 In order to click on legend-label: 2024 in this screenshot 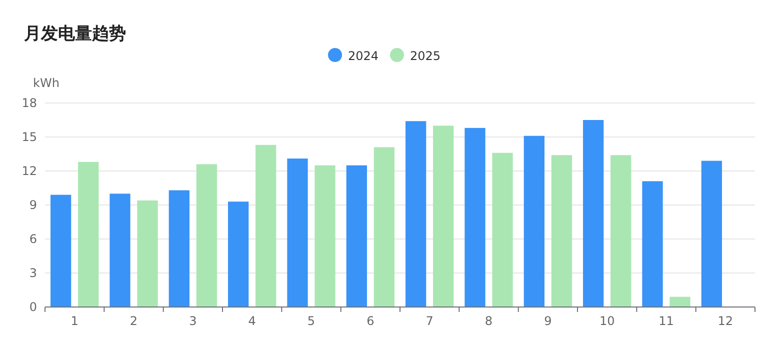, I will do `click(363, 56)`.